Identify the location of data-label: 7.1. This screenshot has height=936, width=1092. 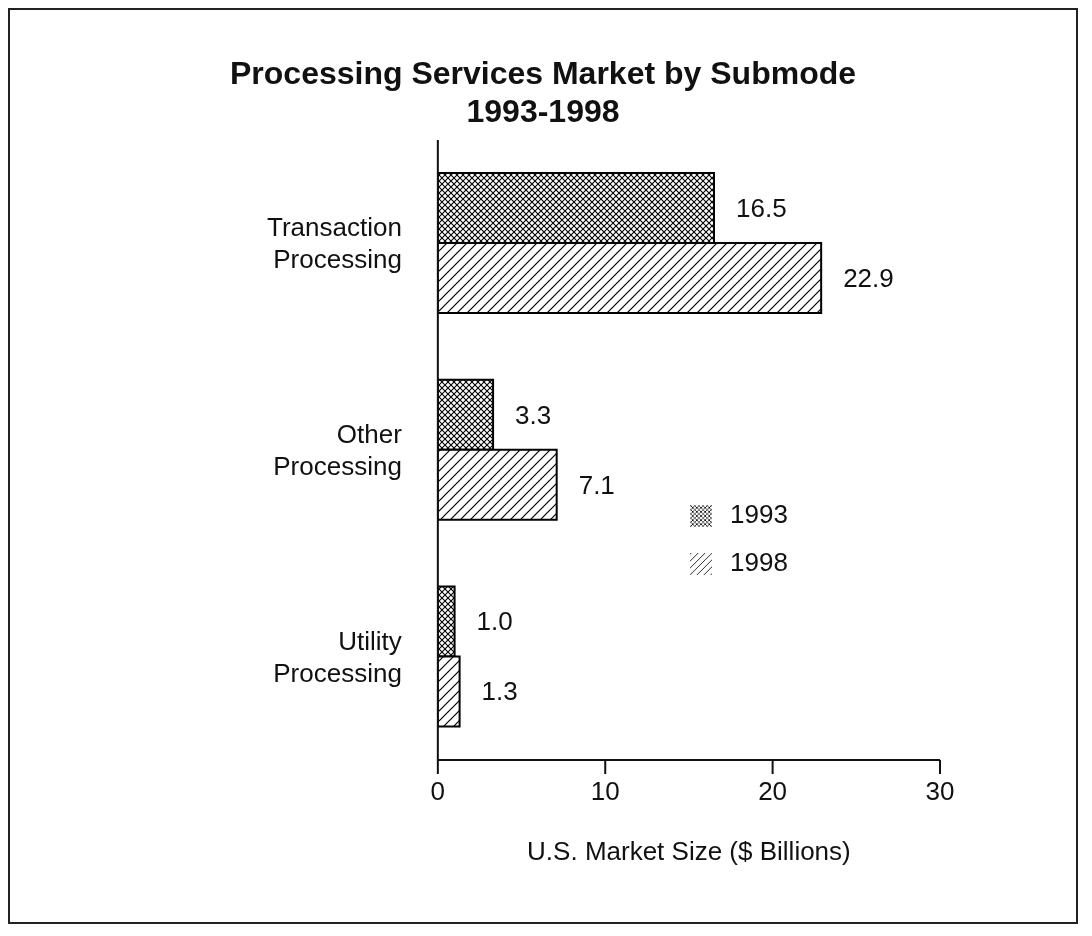
(596, 484).